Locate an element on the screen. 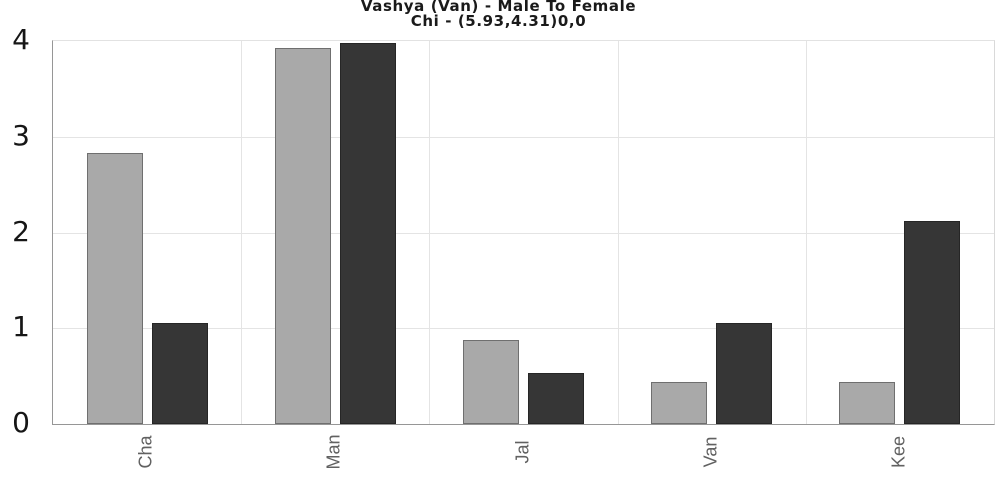 The image size is (997, 478). bar-man-dark is located at coordinates (367, 233).